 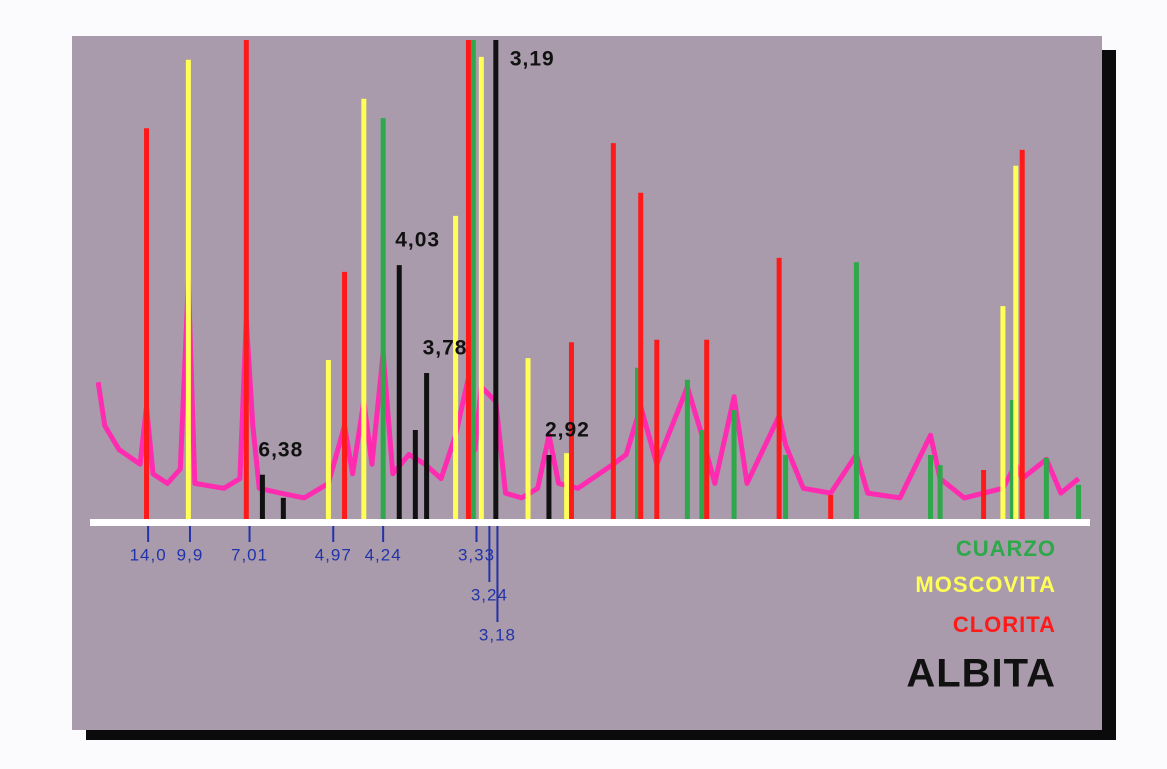 What do you see at coordinates (532, 59) in the screenshot?
I see `peak-label: 3,19` at bounding box center [532, 59].